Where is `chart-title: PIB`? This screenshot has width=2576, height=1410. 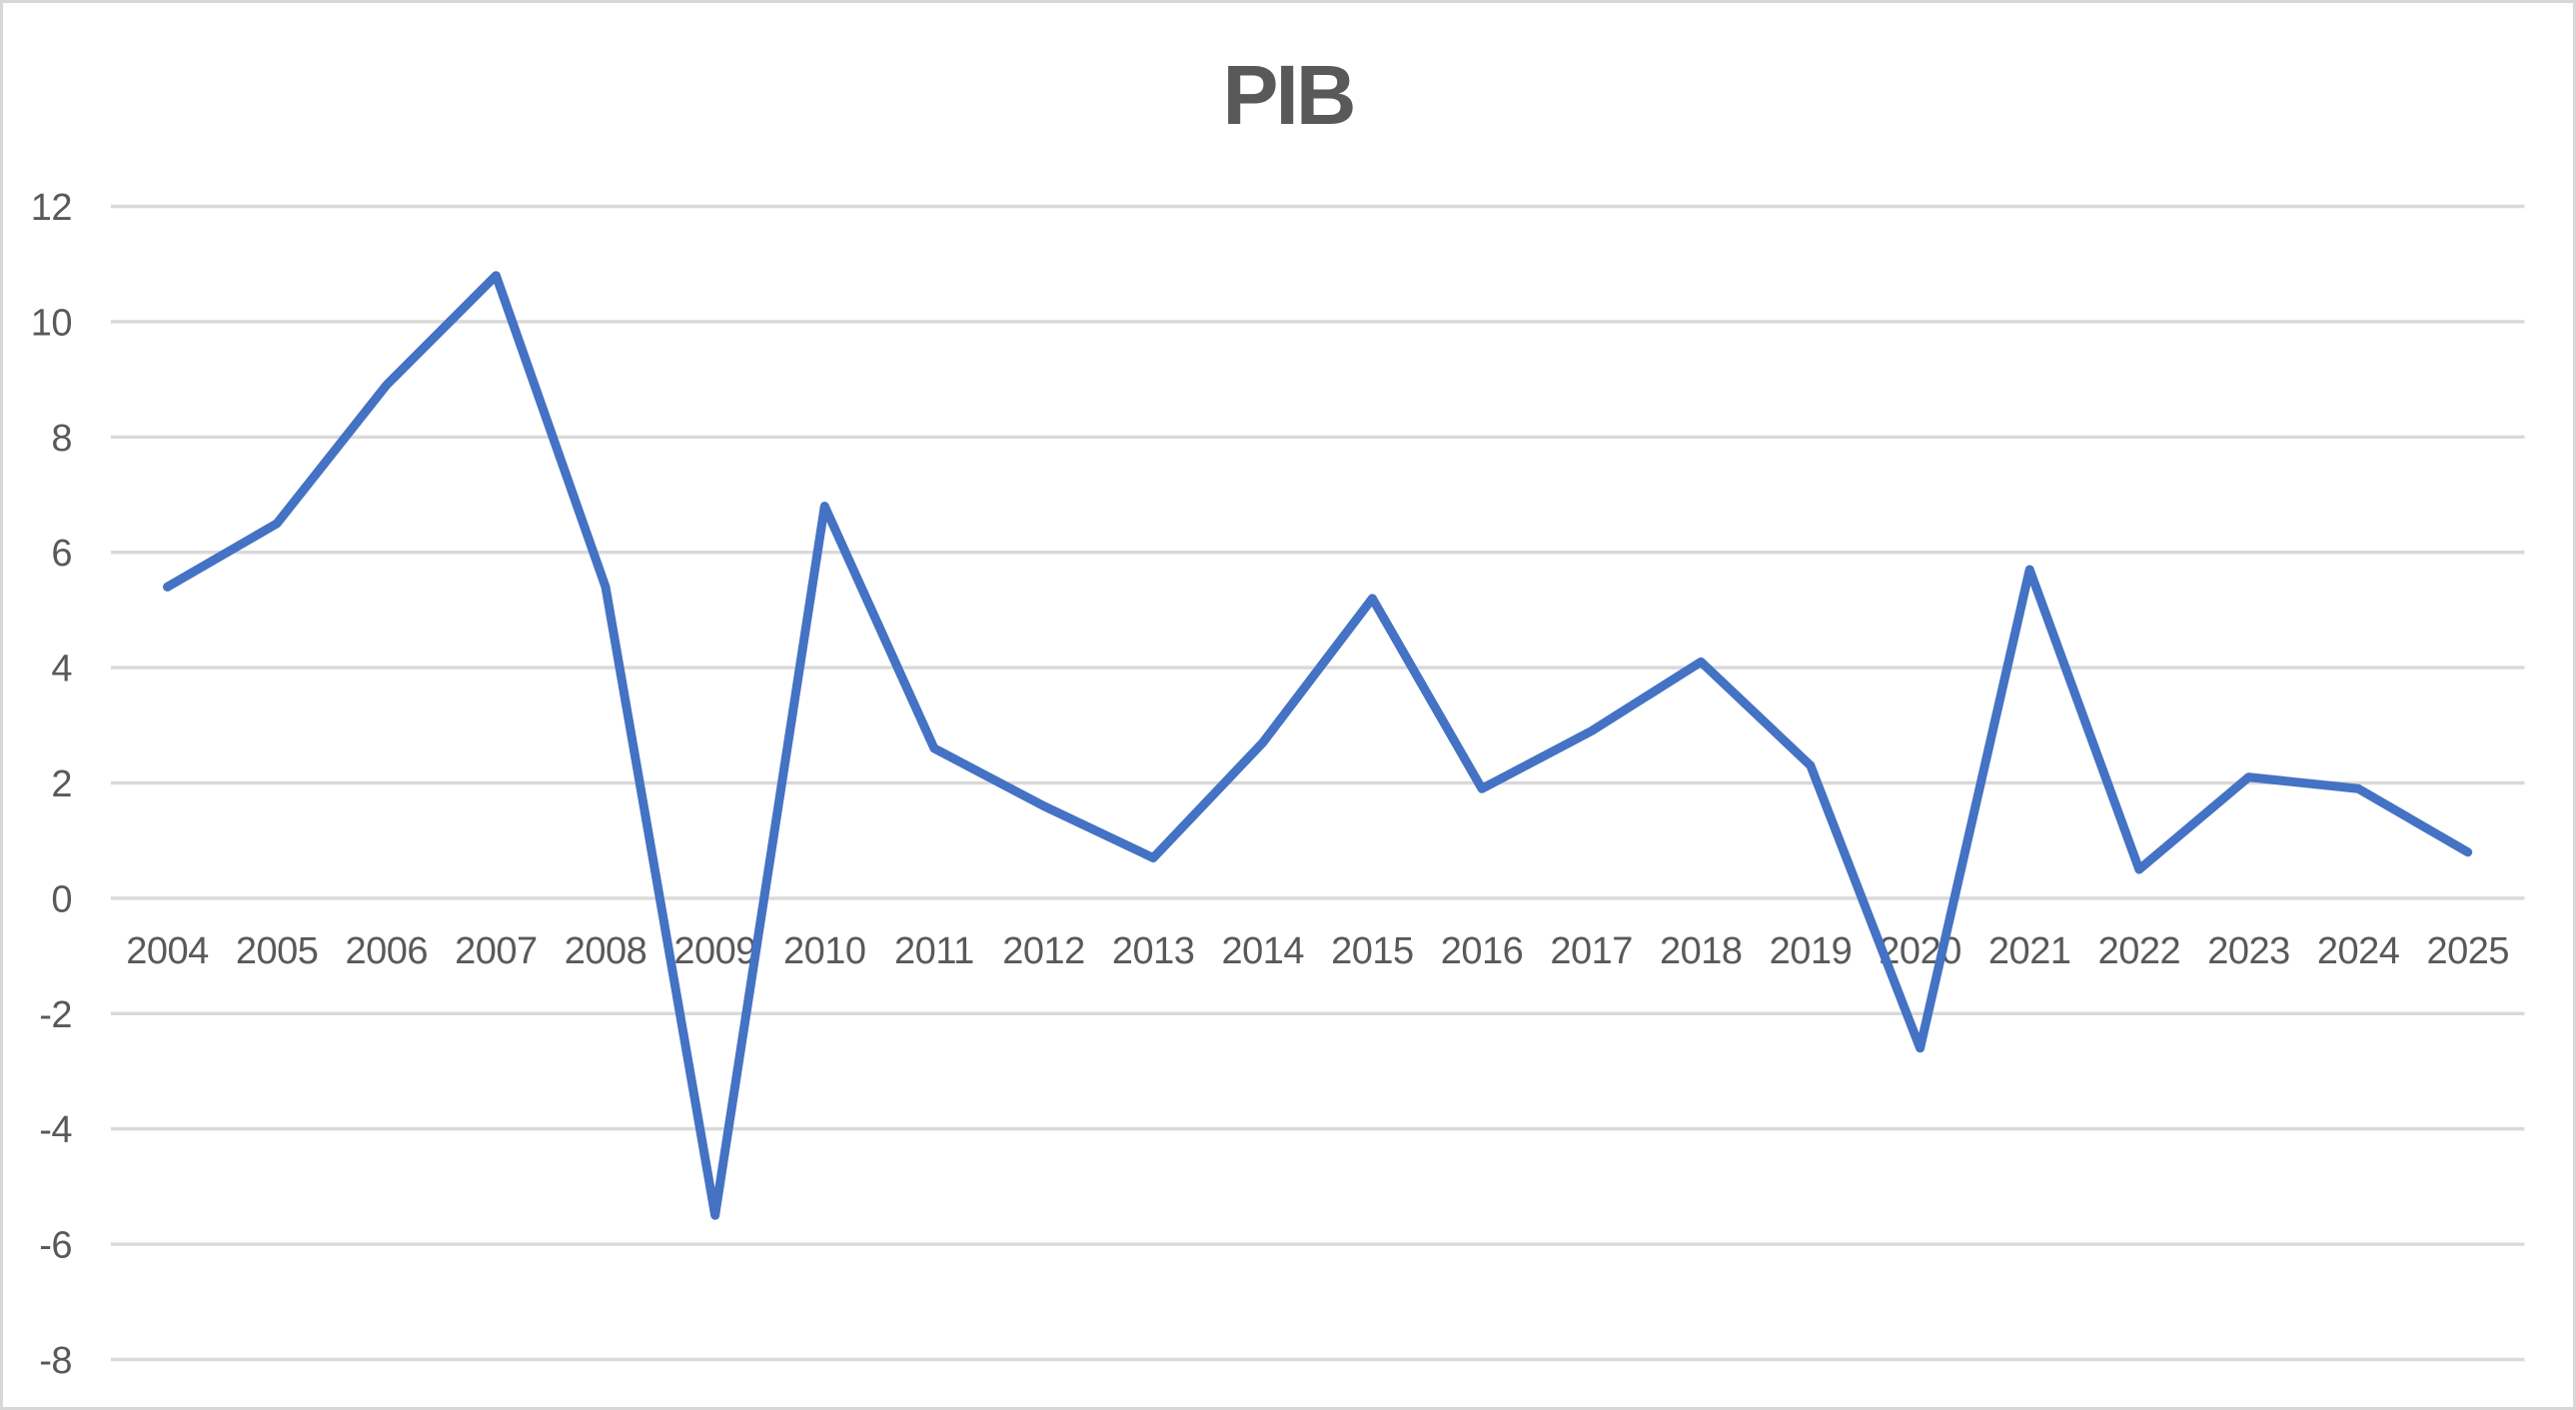
chart-title: PIB is located at coordinates (1287, 95).